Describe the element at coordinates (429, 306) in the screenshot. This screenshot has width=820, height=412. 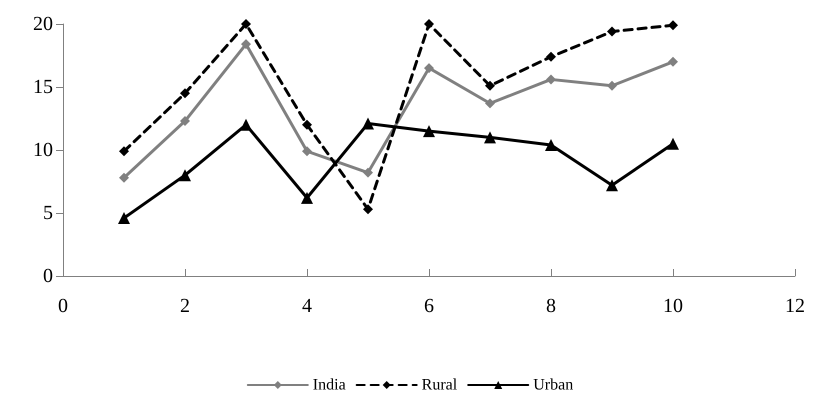
I see `x-tick-label: 6` at that location.